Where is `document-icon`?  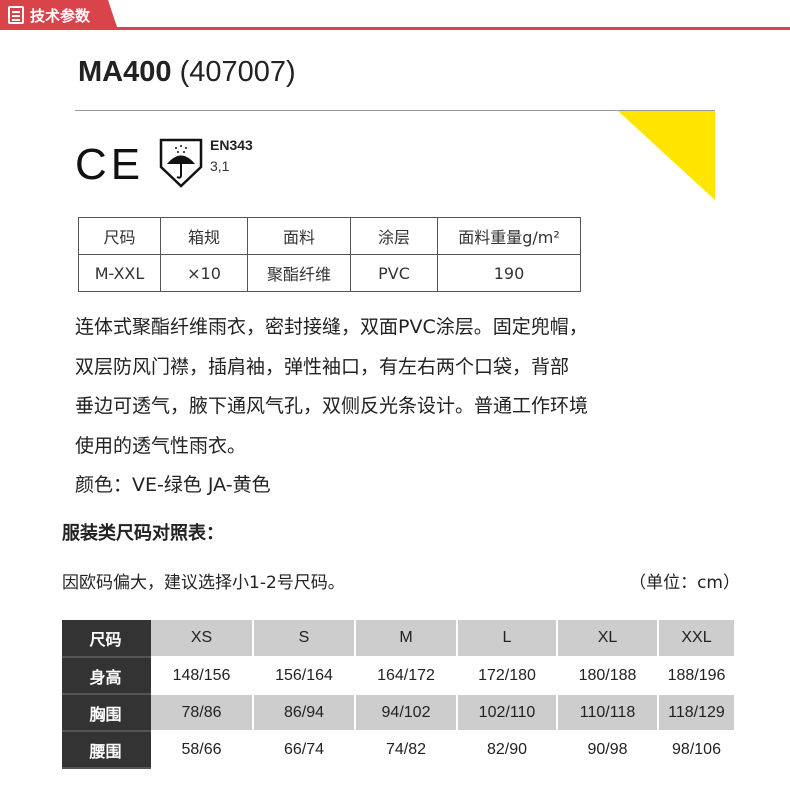 document-icon is located at coordinates (16, 15).